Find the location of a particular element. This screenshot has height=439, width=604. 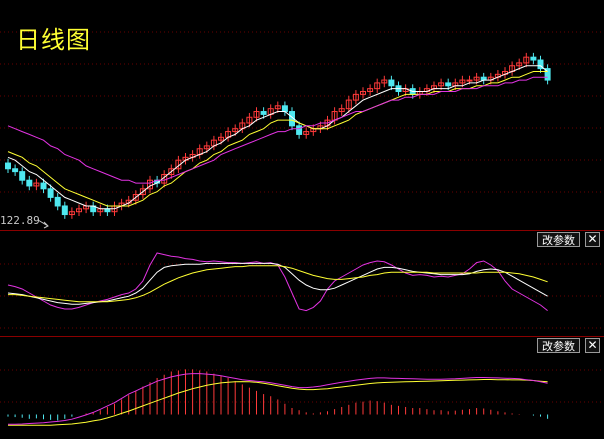

low-price-label: 122.89 is located at coordinates (20, 220).